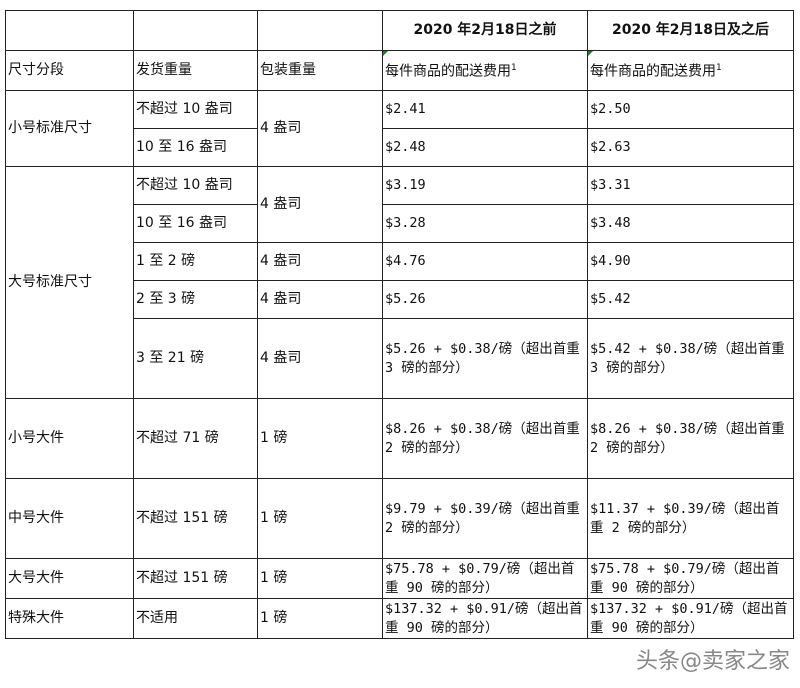  What do you see at coordinates (690, 147) in the screenshot?
I see `fee-after-cell: $2.63` at bounding box center [690, 147].